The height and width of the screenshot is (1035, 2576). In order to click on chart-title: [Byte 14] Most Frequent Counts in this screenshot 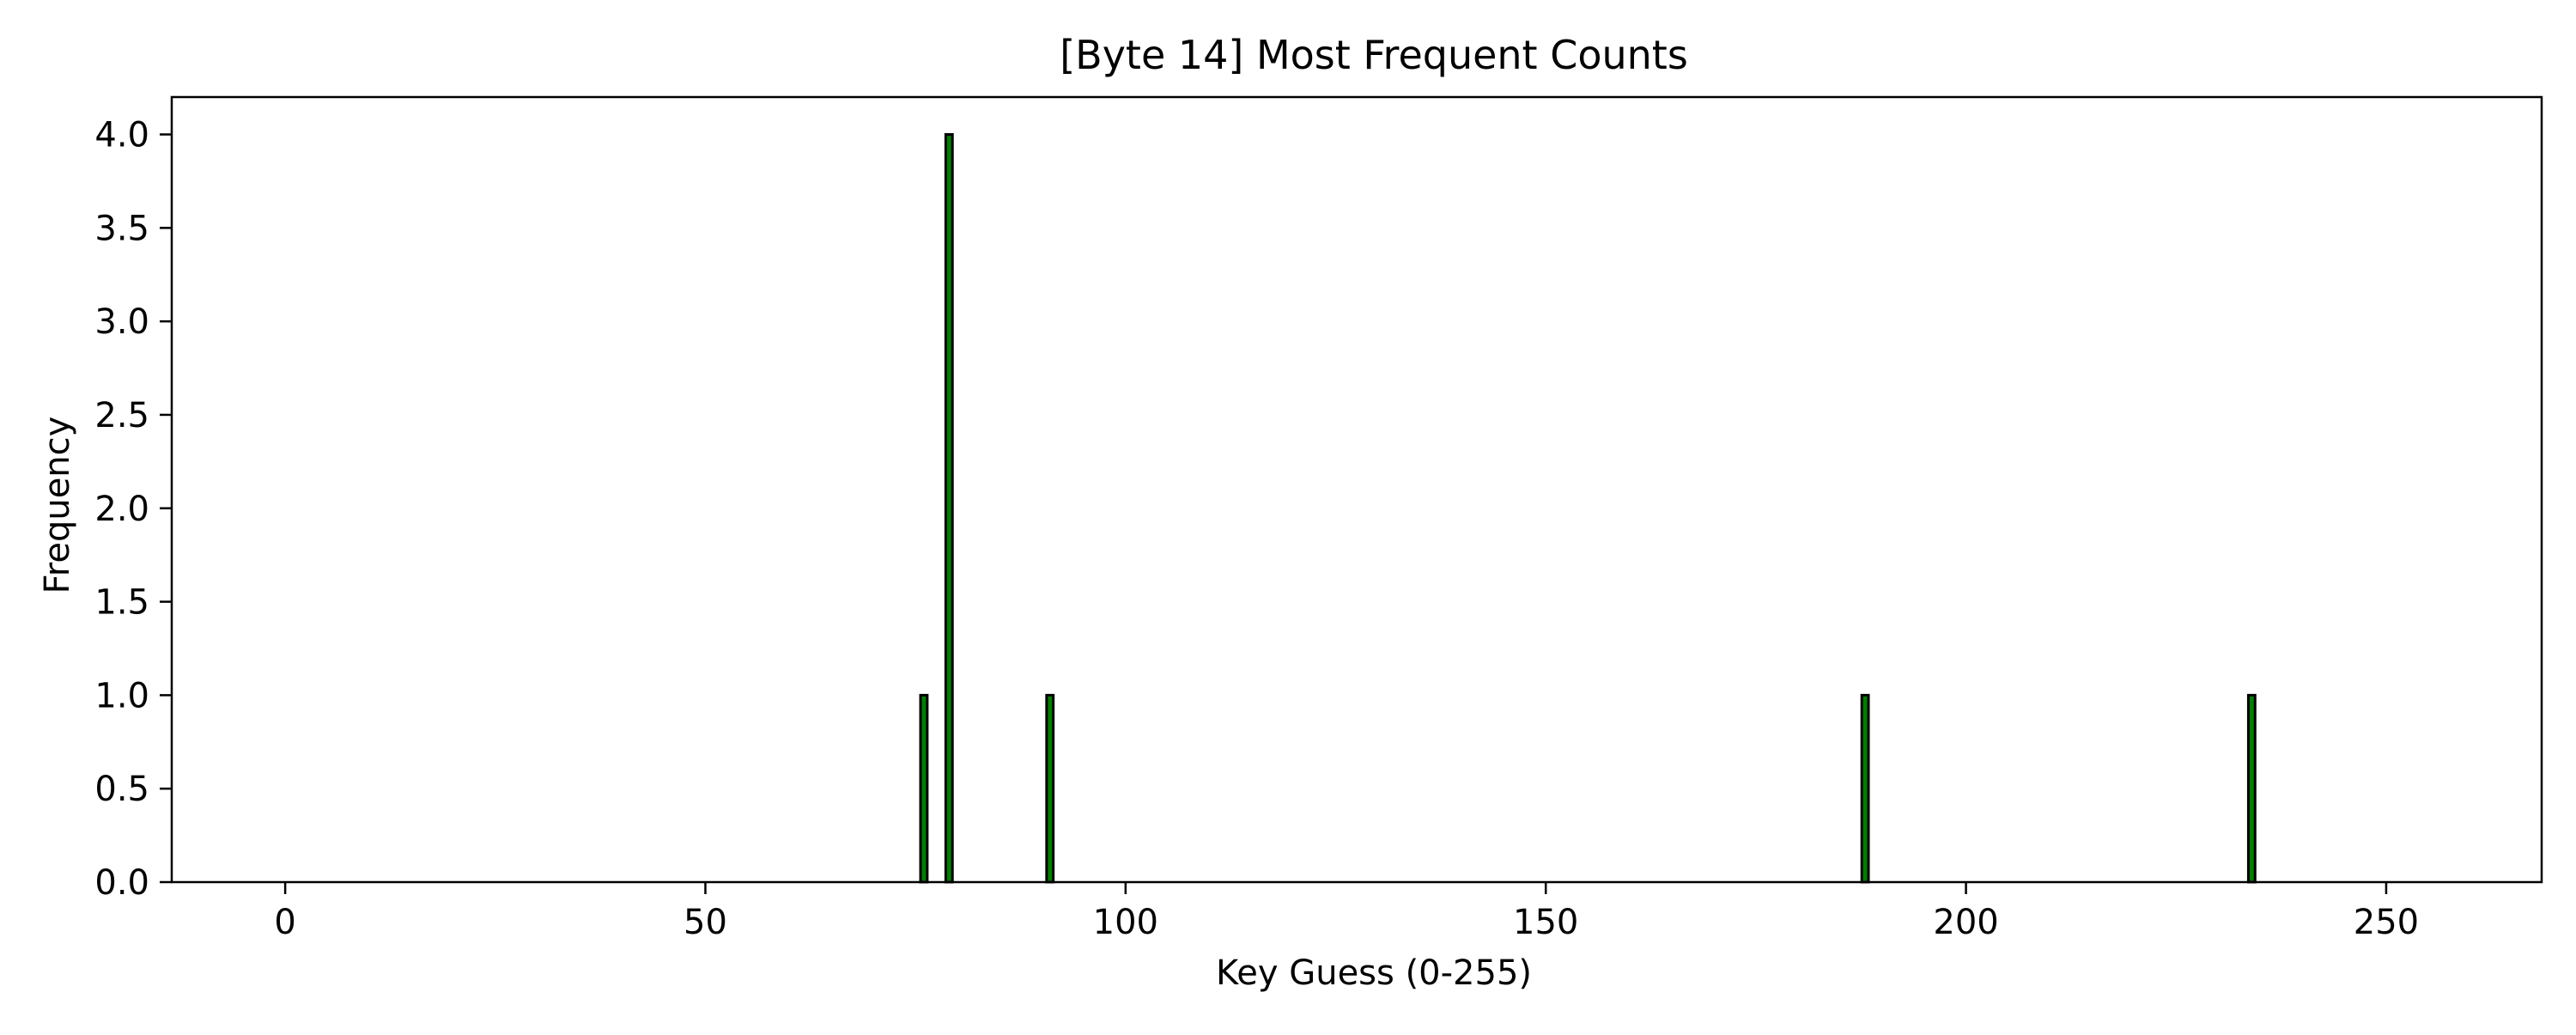, I will do `click(1374, 55)`.